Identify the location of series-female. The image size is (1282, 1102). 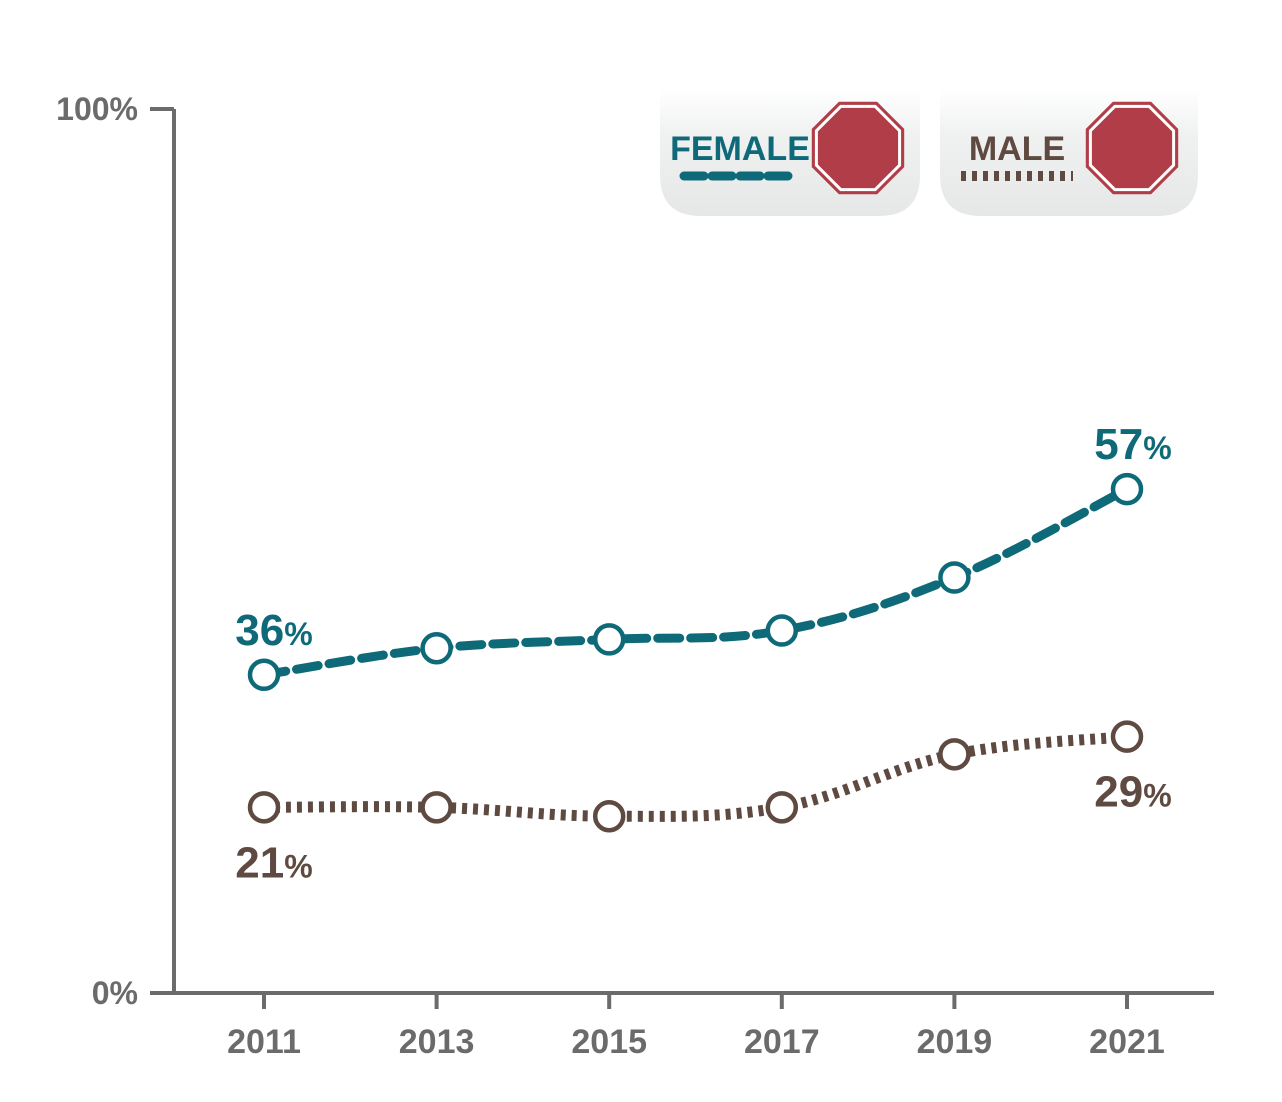
(695, 582).